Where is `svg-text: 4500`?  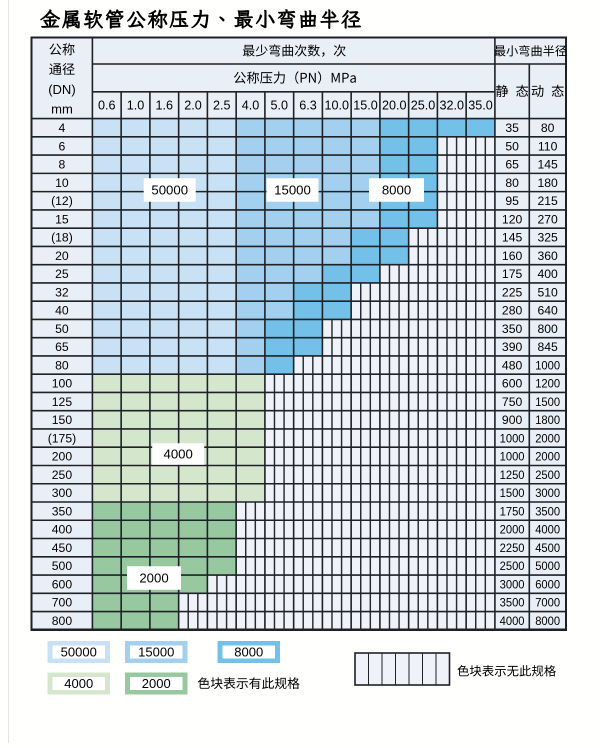
svg-text: 4500 is located at coordinates (547, 548).